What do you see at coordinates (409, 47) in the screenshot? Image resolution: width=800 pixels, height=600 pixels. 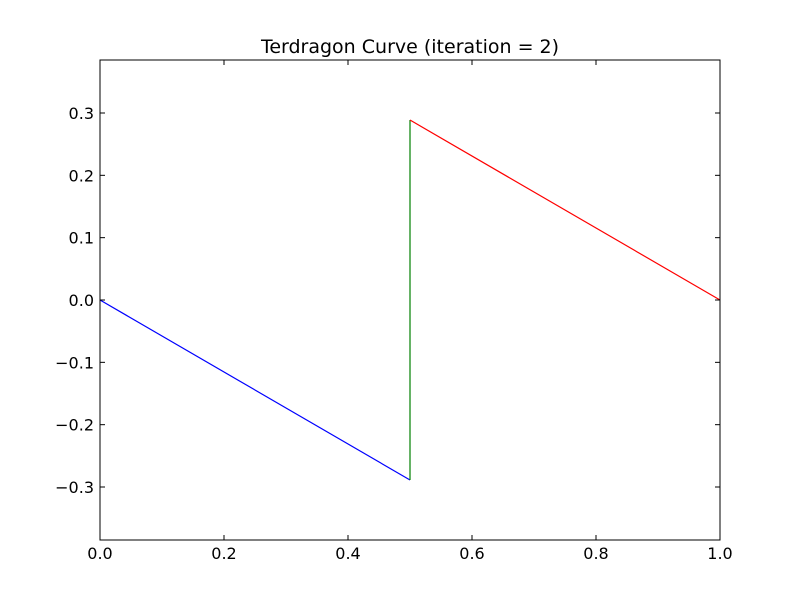 I see `chart-title: Terdragon Curve (iteration = 2)` at bounding box center [409, 47].